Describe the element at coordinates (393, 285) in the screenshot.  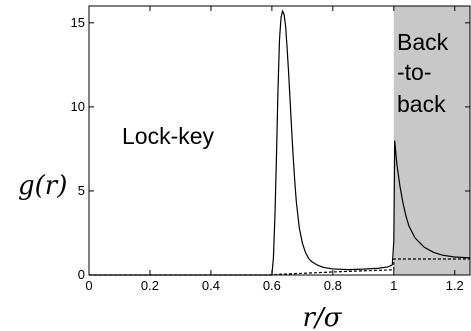
I see `x-tick-label-5: 1` at that location.